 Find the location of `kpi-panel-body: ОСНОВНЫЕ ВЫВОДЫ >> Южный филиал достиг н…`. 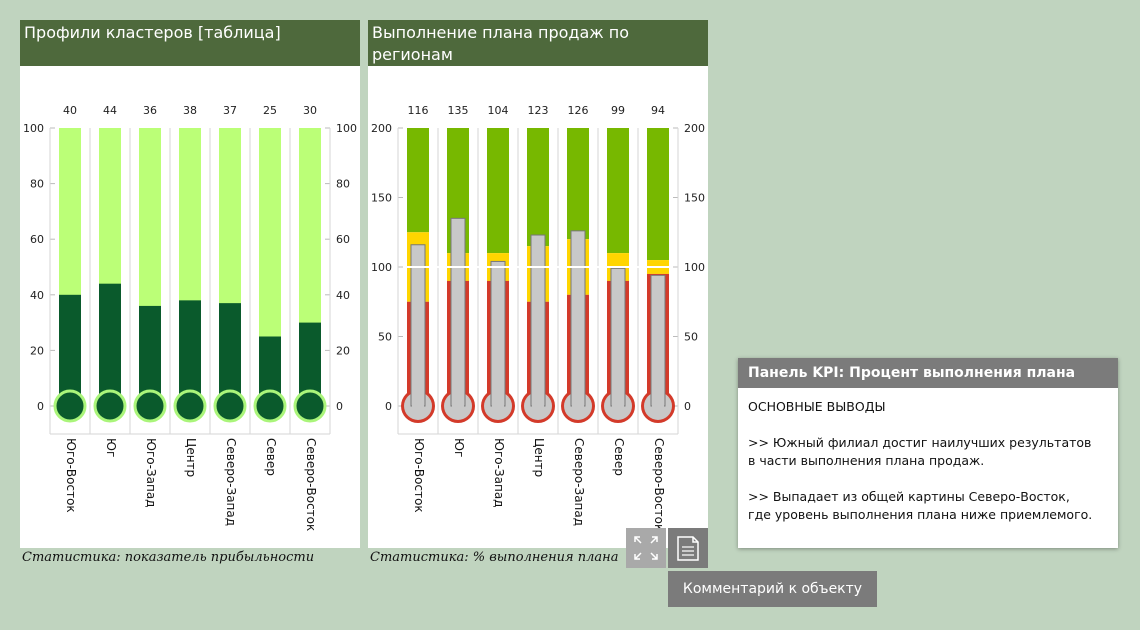

kpi-panel-body: ОСНОВНЫЕ ВЫВОДЫ >> Южный филиал достиг н… is located at coordinates (928, 456).